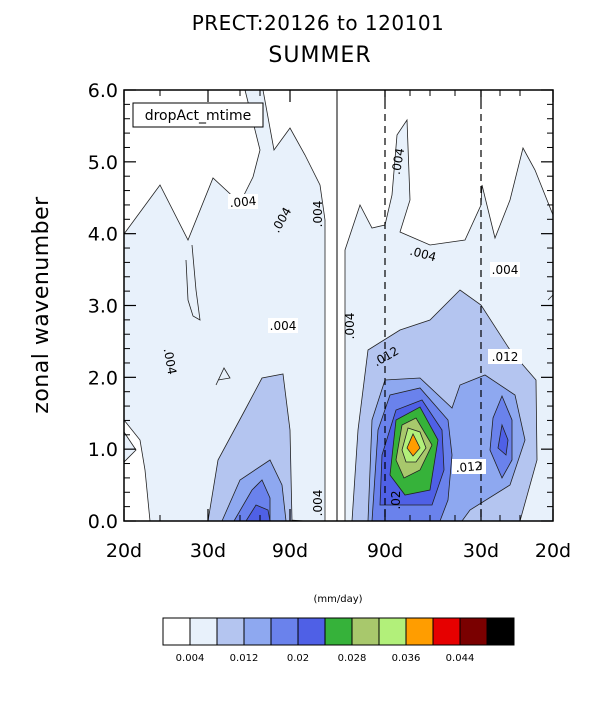  I want to click on inset-label: dropAct_mtime, so click(198, 116).